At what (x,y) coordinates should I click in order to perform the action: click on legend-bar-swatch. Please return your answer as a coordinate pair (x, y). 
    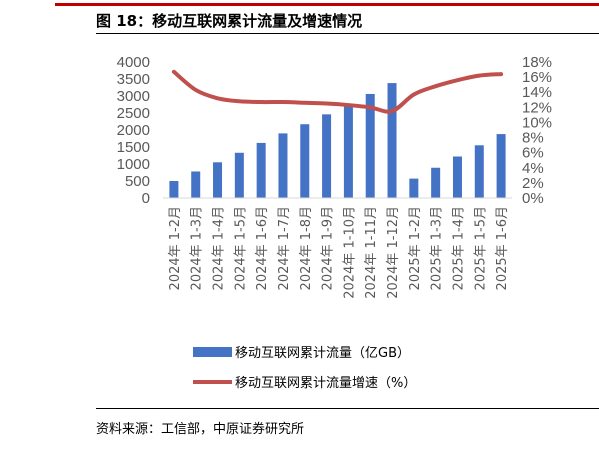
    Looking at the image, I should click on (212, 352).